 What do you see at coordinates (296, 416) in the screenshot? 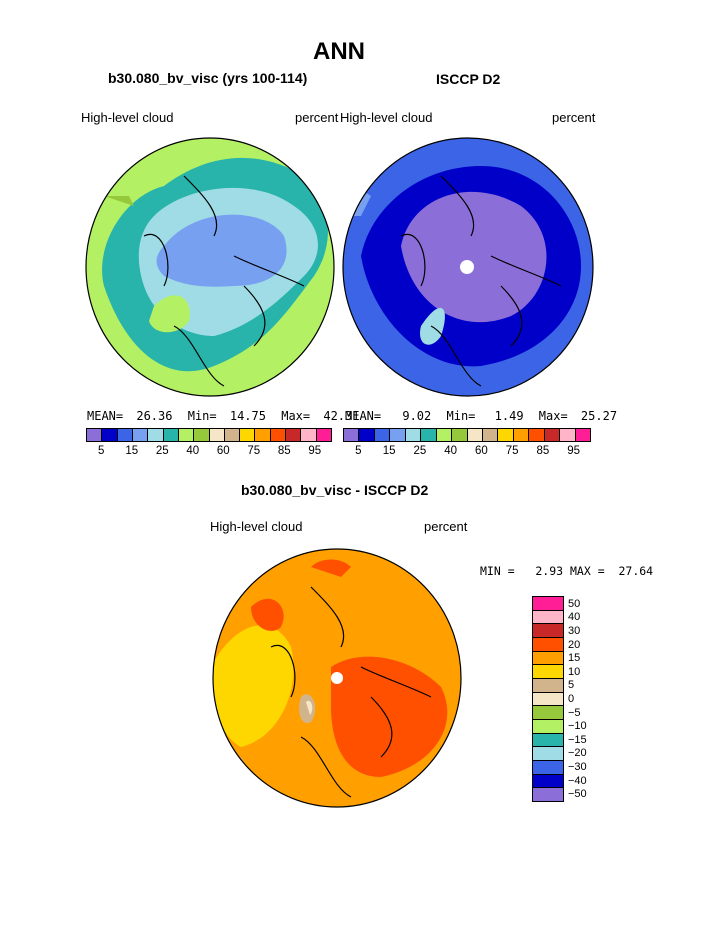
I see `max-label-left: Max=` at bounding box center [296, 416].